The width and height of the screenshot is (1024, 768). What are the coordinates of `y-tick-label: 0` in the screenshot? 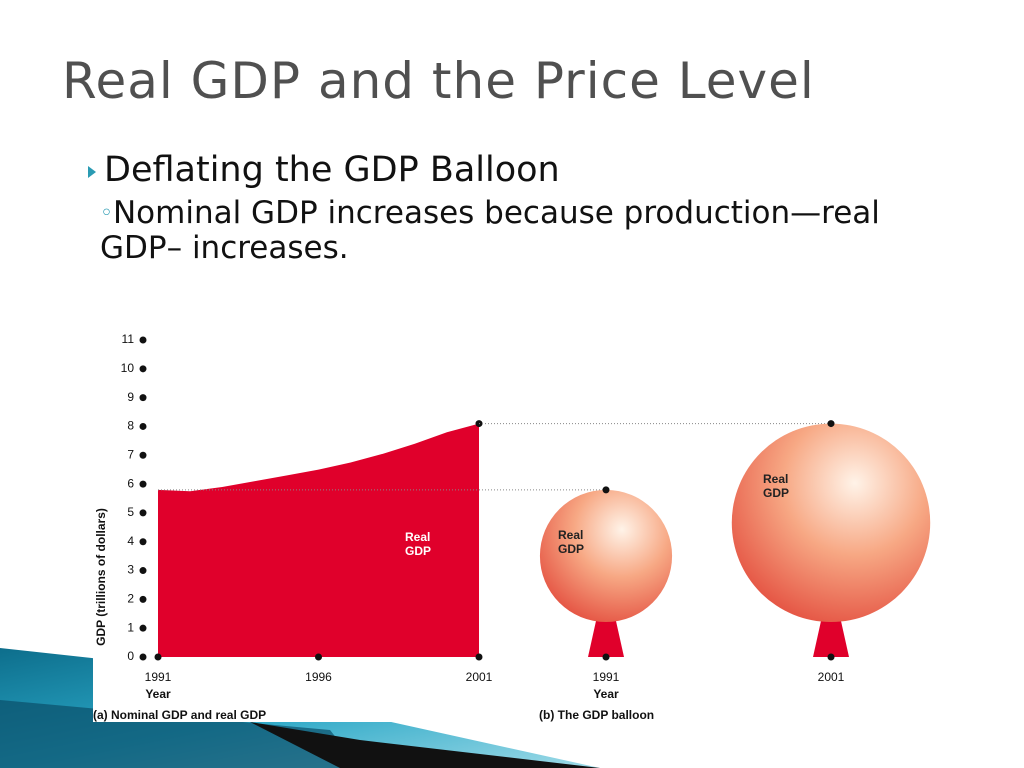 It's located at (130, 656).